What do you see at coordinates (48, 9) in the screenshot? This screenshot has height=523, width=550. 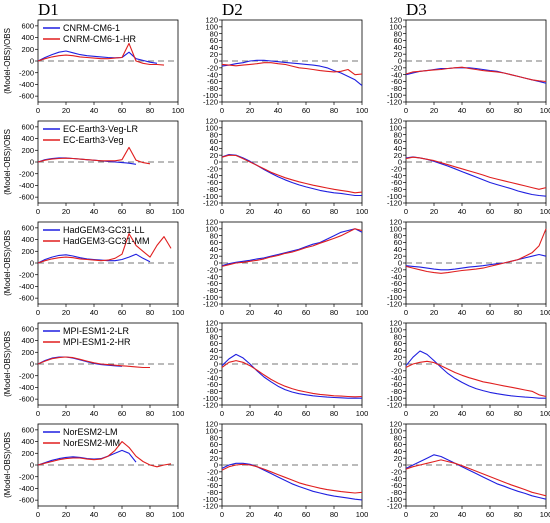 I see `column-title-d1: D1` at bounding box center [48, 9].